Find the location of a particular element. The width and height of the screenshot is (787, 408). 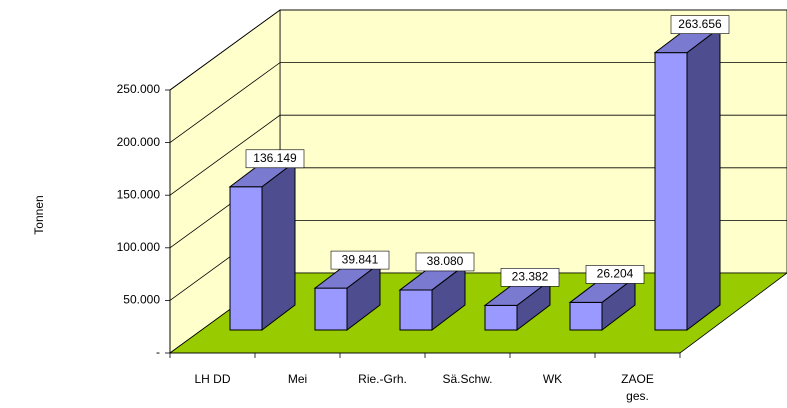

value-label: 136.149 is located at coordinates (275, 158).